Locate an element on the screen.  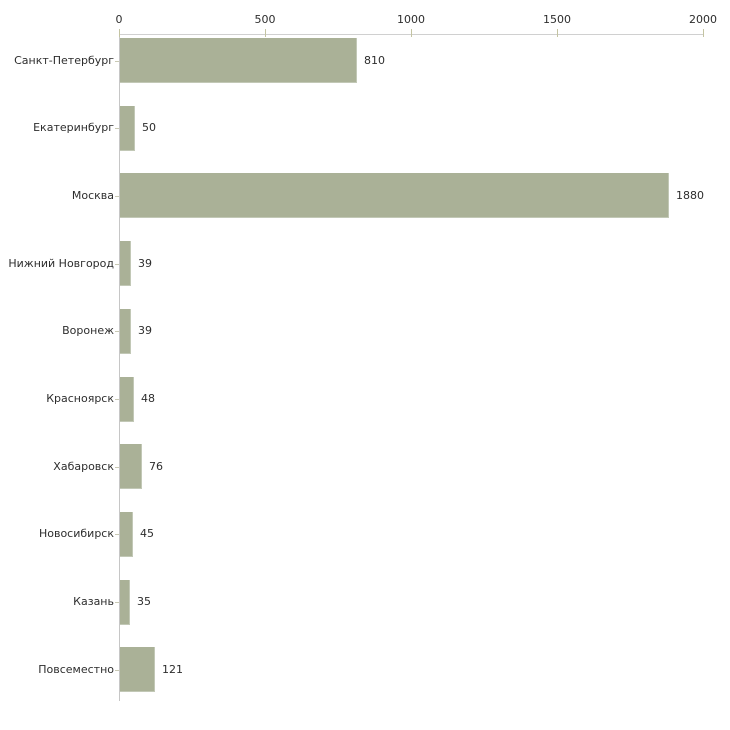
category-label: Екатеринбург is located at coordinates (73, 128).